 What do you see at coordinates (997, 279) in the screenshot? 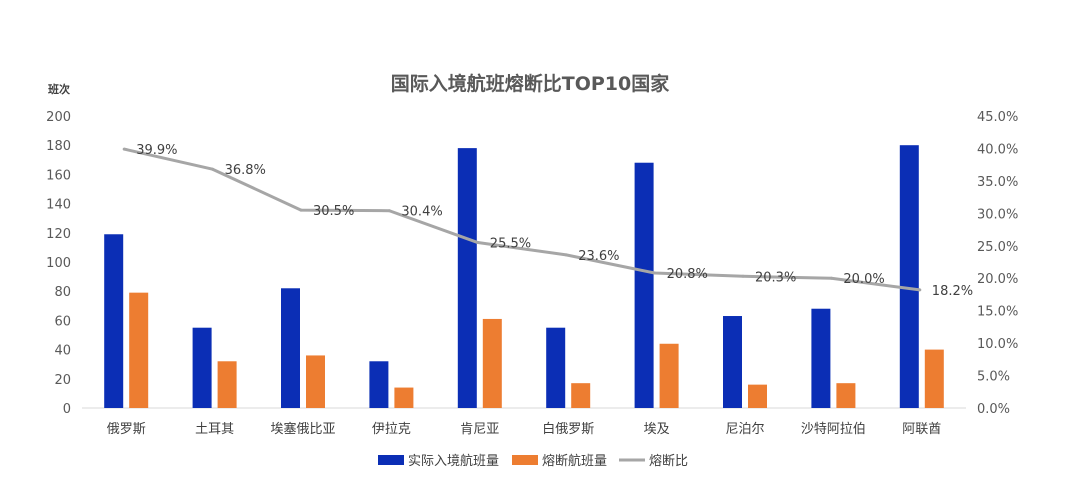
I see `y-right-tick-label: 20.0%` at bounding box center [997, 279].